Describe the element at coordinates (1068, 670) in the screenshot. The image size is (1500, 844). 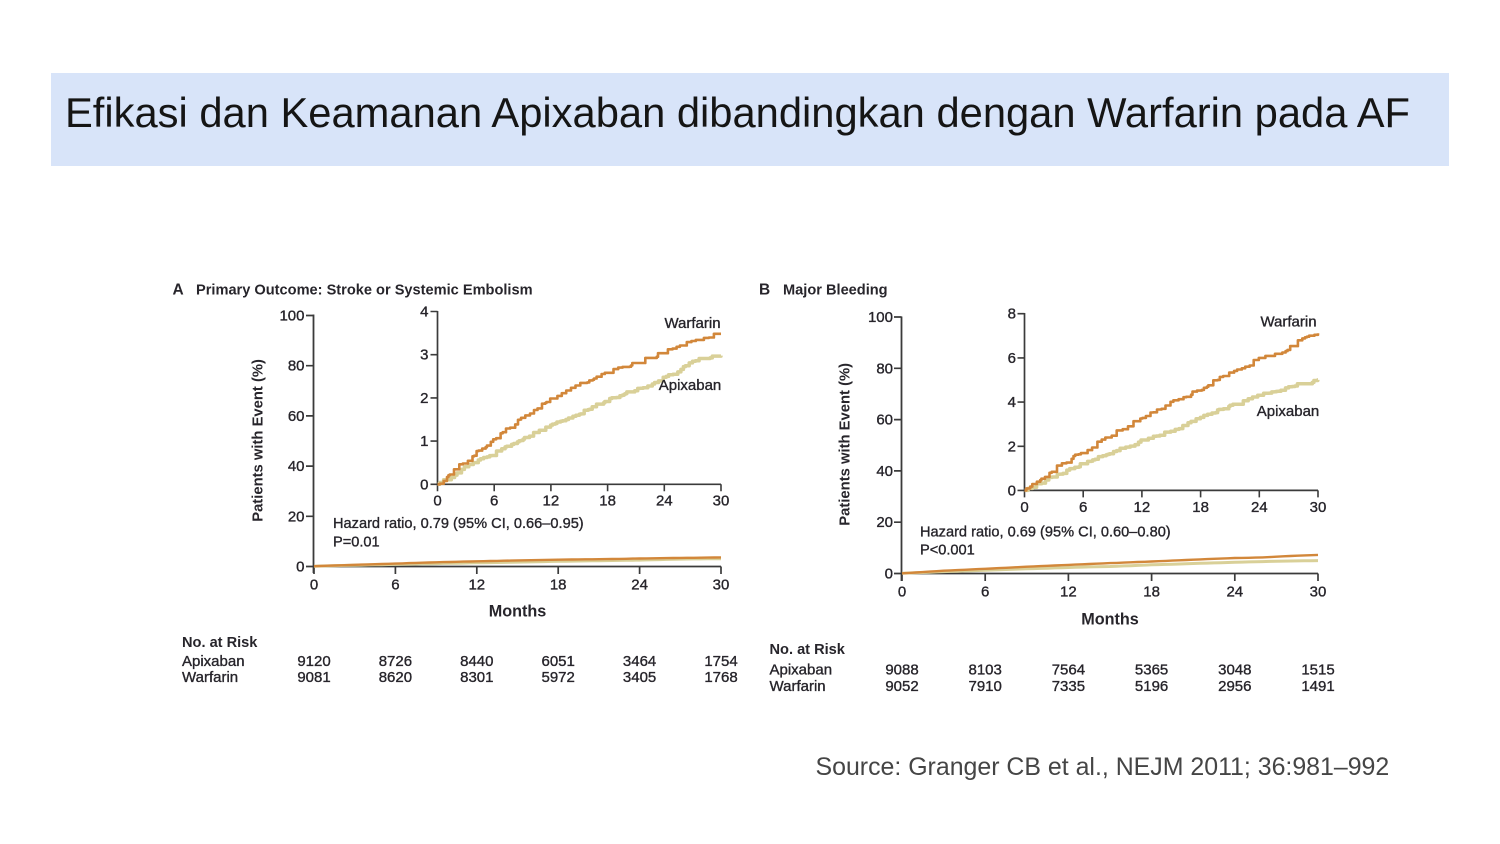
I see `svg-text: 7564` at that location.